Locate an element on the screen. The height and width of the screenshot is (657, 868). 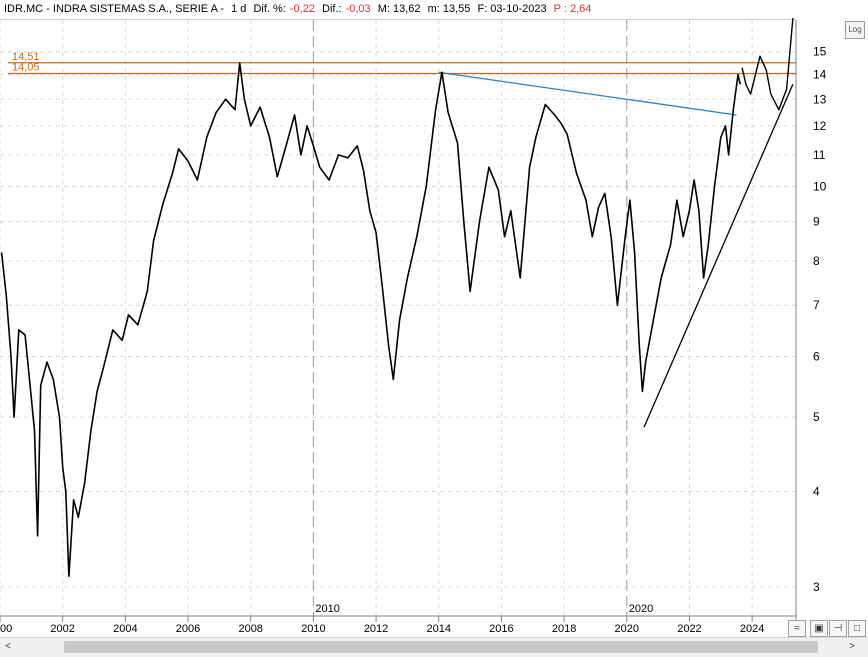
scroll-thumb is located at coordinates (441, 647).